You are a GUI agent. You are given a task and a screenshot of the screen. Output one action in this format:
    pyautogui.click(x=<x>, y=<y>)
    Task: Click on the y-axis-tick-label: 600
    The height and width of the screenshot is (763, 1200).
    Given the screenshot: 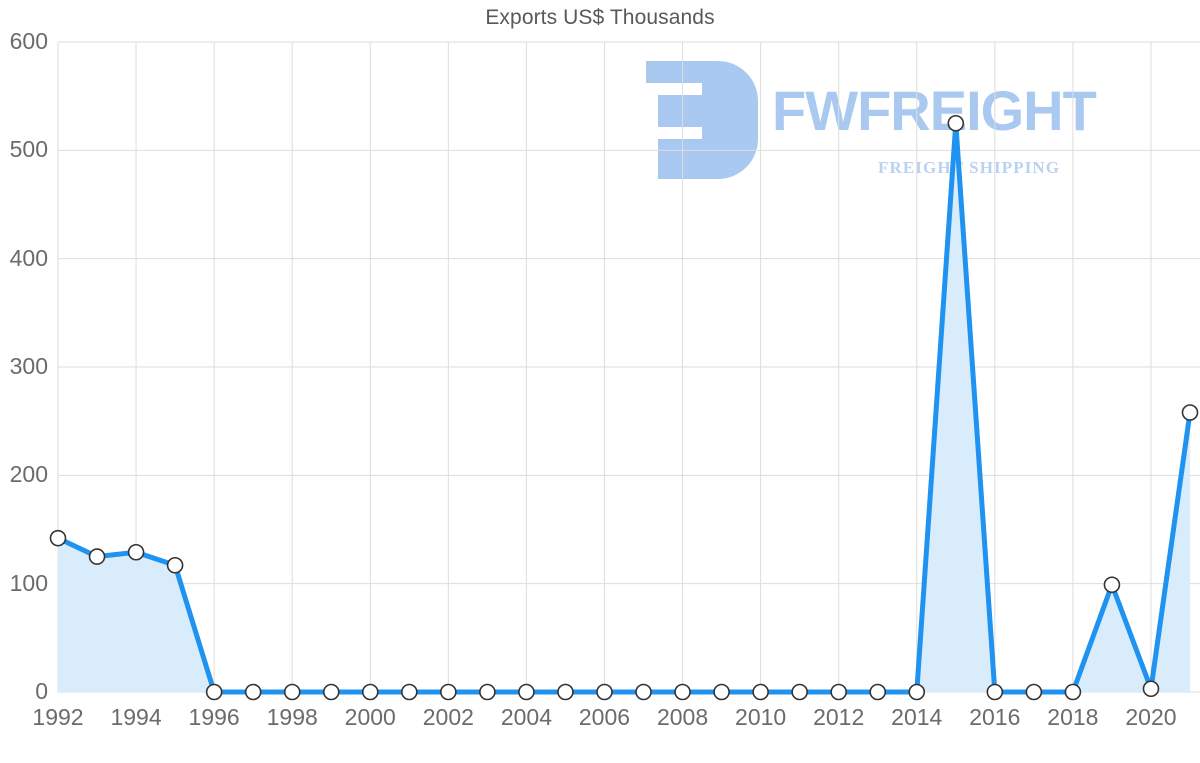 What is the action you would take?
    pyautogui.click(x=28, y=41)
    